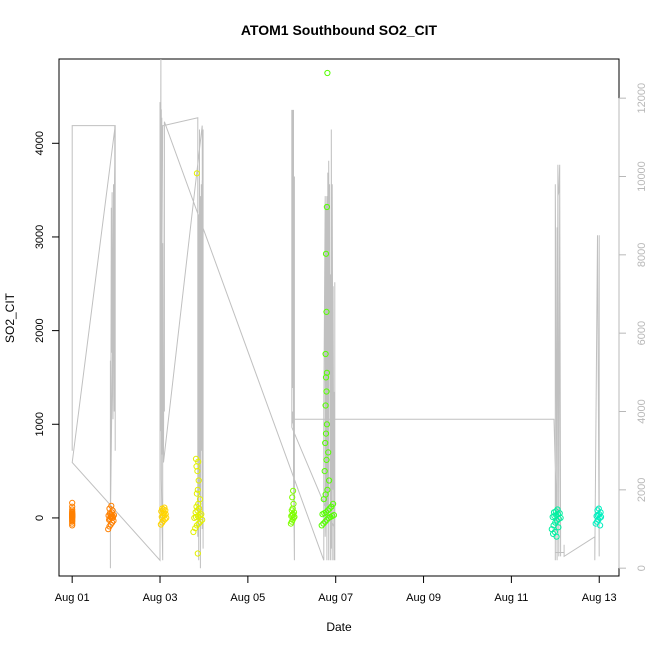  What do you see at coordinates (339, 627) in the screenshot?
I see `x-axis-label: Date` at bounding box center [339, 627].